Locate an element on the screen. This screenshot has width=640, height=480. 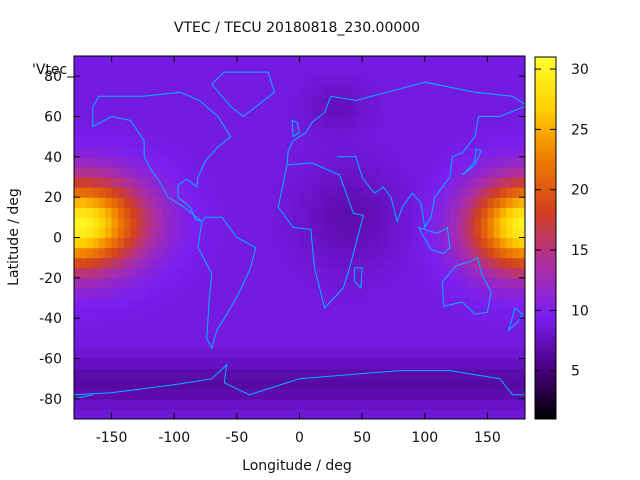
coastline-segment is located at coordinates (83, 397).